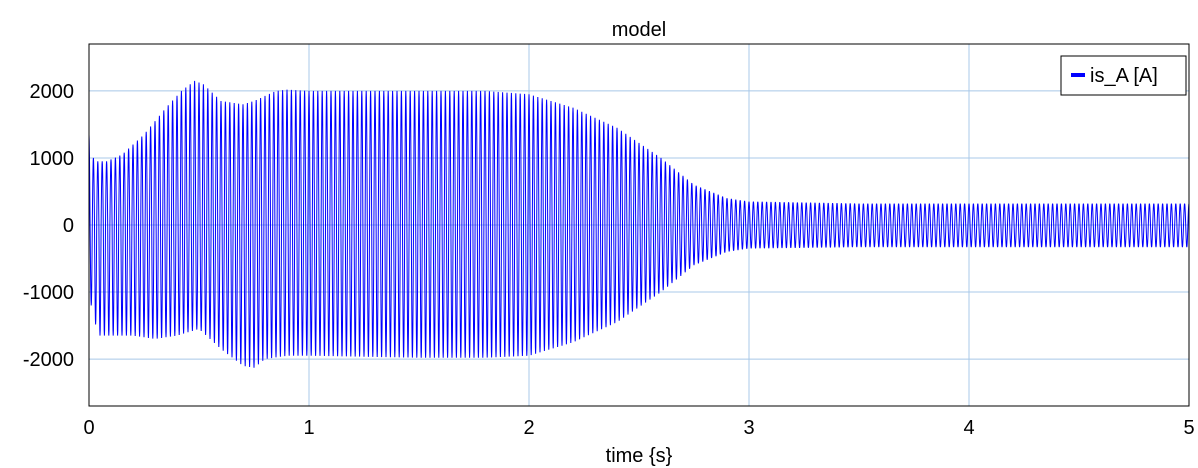 This screenshot has height=468, width=1198. Describe the element at coordinates (528, 428) in the screenshot. I see `x-tick-label-2: 2` at that location.